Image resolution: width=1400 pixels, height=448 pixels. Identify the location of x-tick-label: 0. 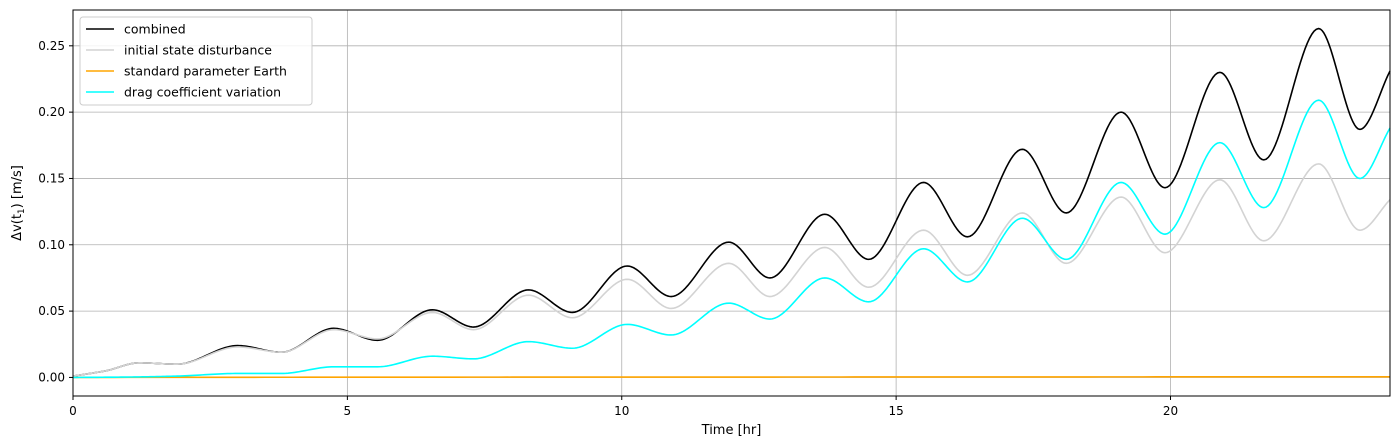
(73, 411).